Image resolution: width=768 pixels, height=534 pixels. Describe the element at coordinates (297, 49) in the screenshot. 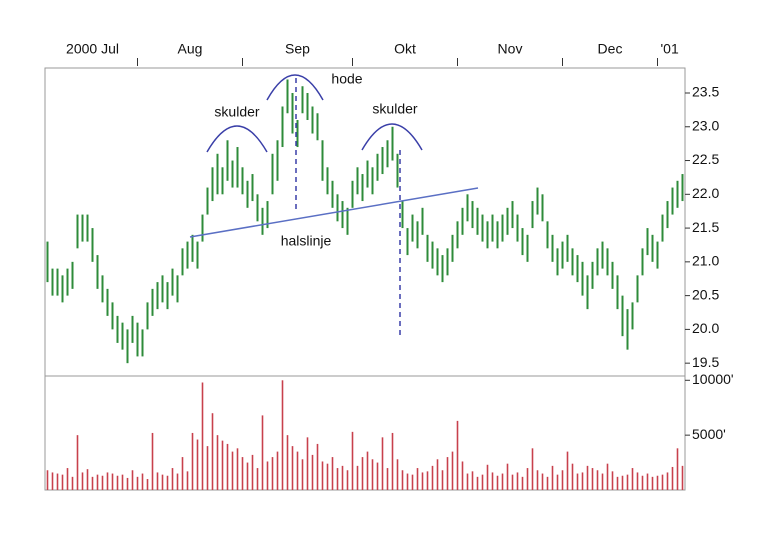

I see `x-tick-label: Sep` at that location.